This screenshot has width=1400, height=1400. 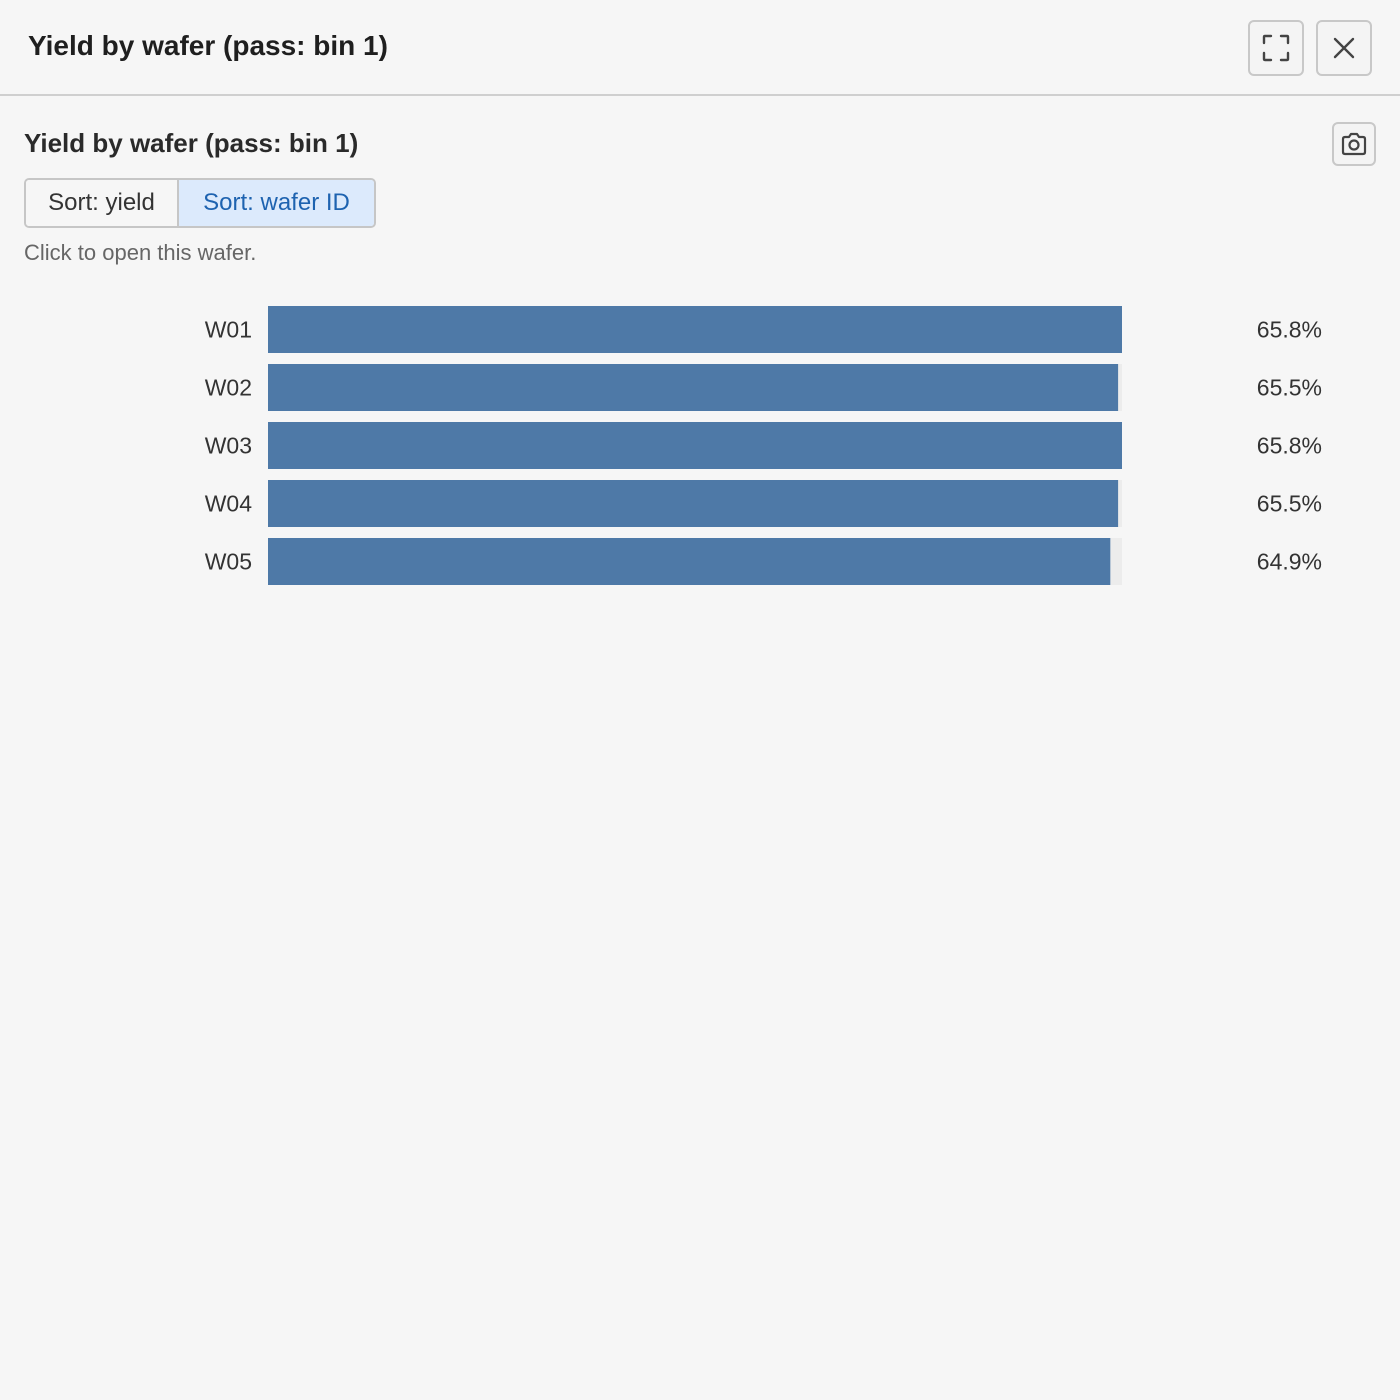 I want to click on bar-row-w03: W03 65.8%, so click(x=763, y=445).